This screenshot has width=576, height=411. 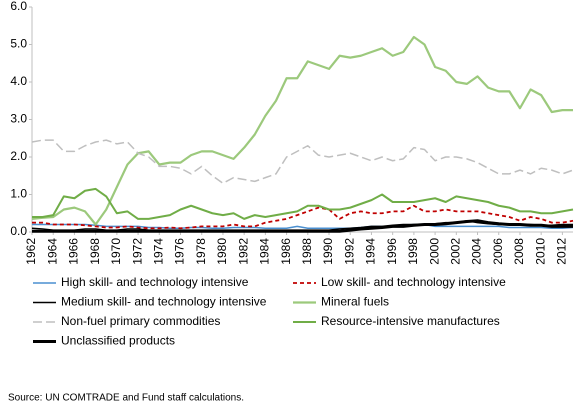 What do you see at coordinates (328, 251) in the screenshot?
I see `x-tick-label: 1990` at bounding box center [328, 251].